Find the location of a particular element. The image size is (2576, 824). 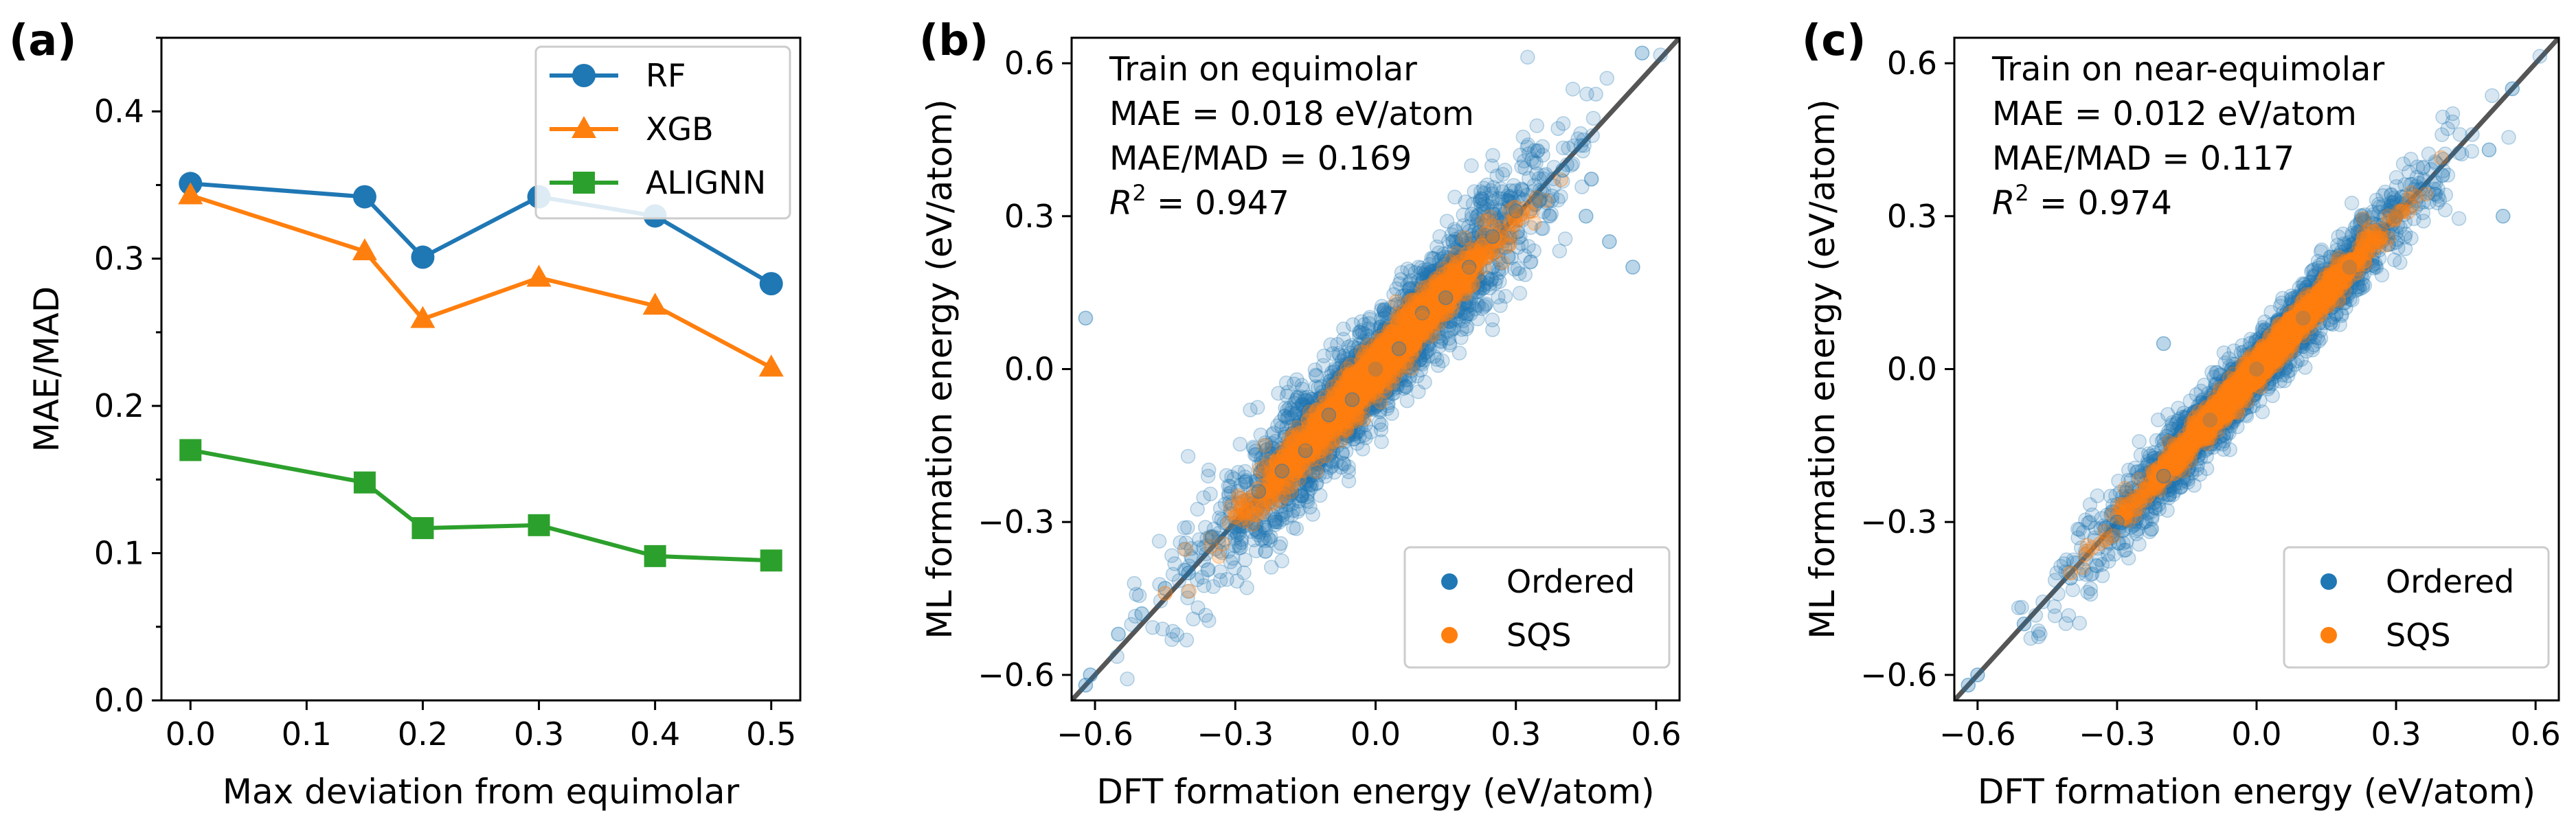

data-point-alignn is located at coordinates (190, 450).